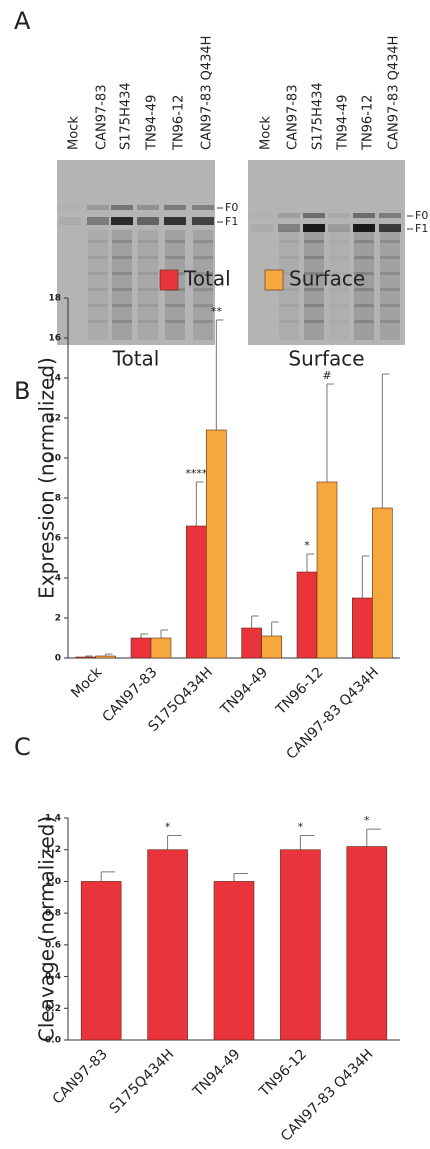  I want to click on y-tick-label: 4, so click(58, 579).